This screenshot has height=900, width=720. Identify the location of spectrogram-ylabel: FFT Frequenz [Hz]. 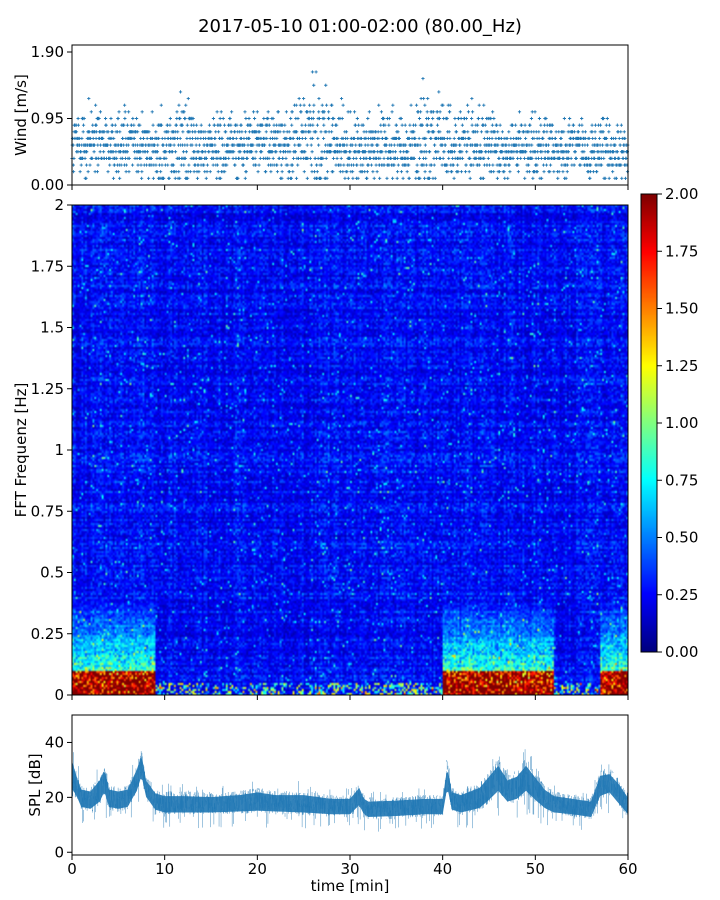
(21, 450).